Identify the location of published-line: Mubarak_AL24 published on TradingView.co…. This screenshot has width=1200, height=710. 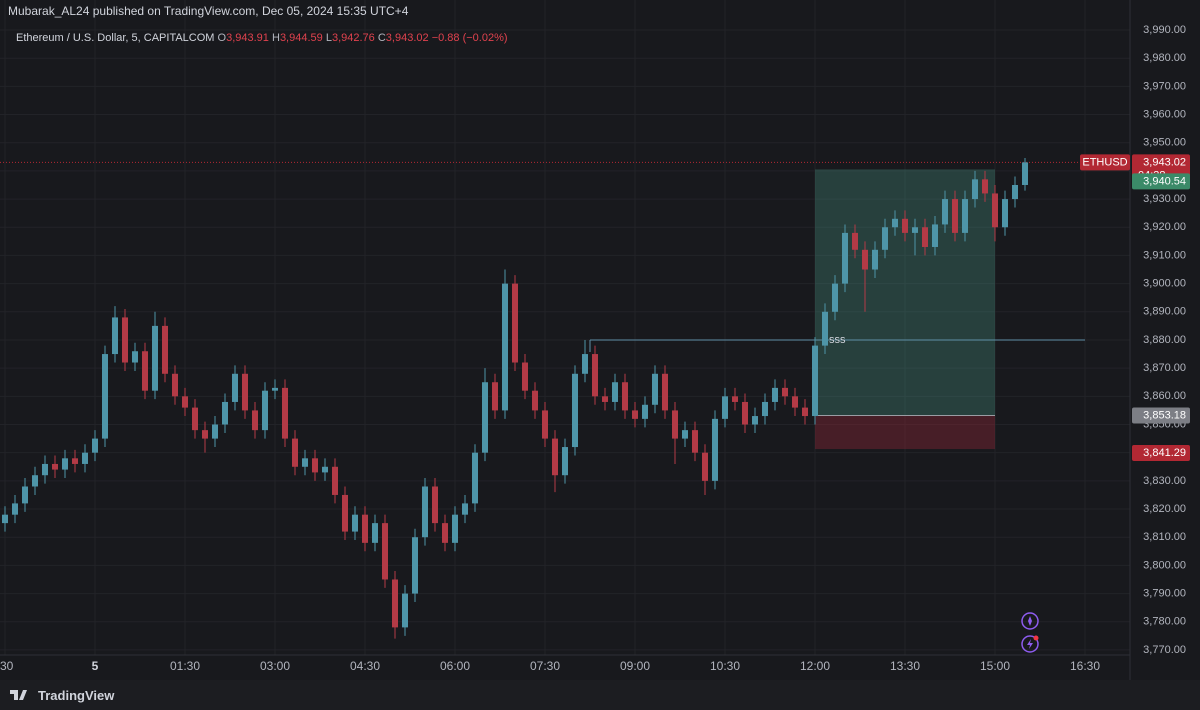
(208, 11).